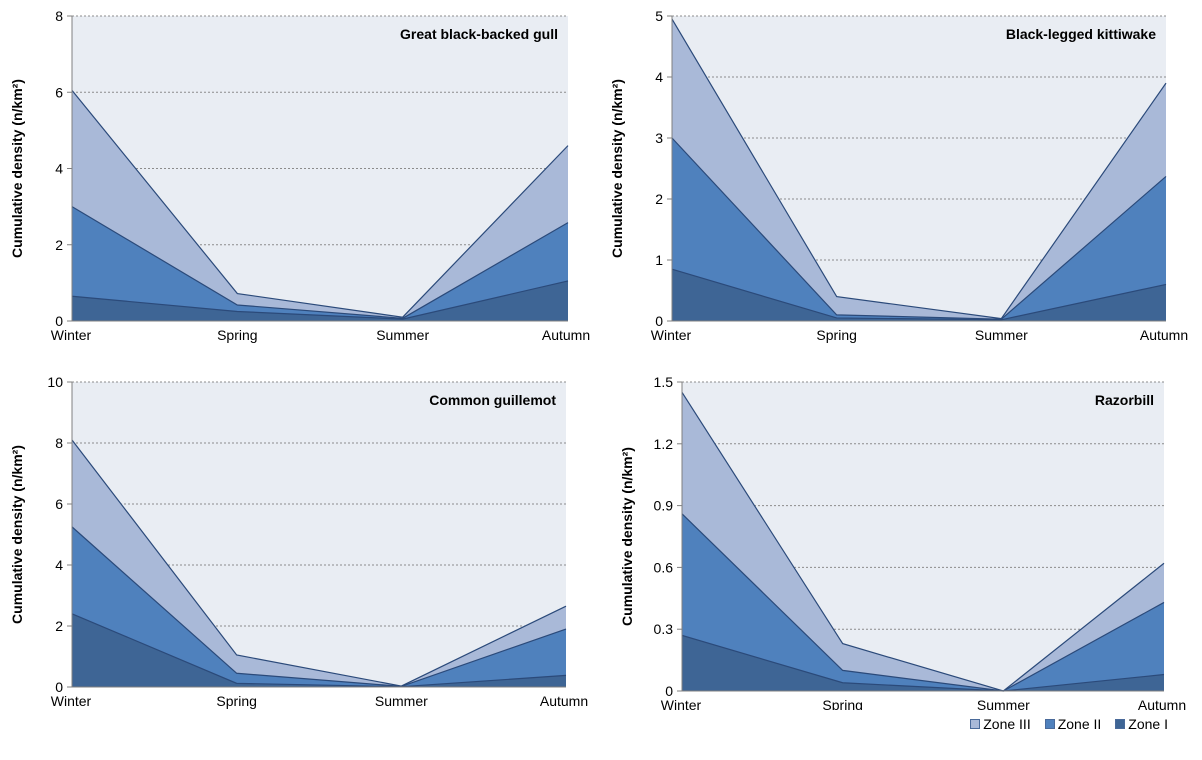 Image resolution: width=1202 pixels, height=760 pixels. I want to click on y-tick-label: 1.5, so click(664, 382).